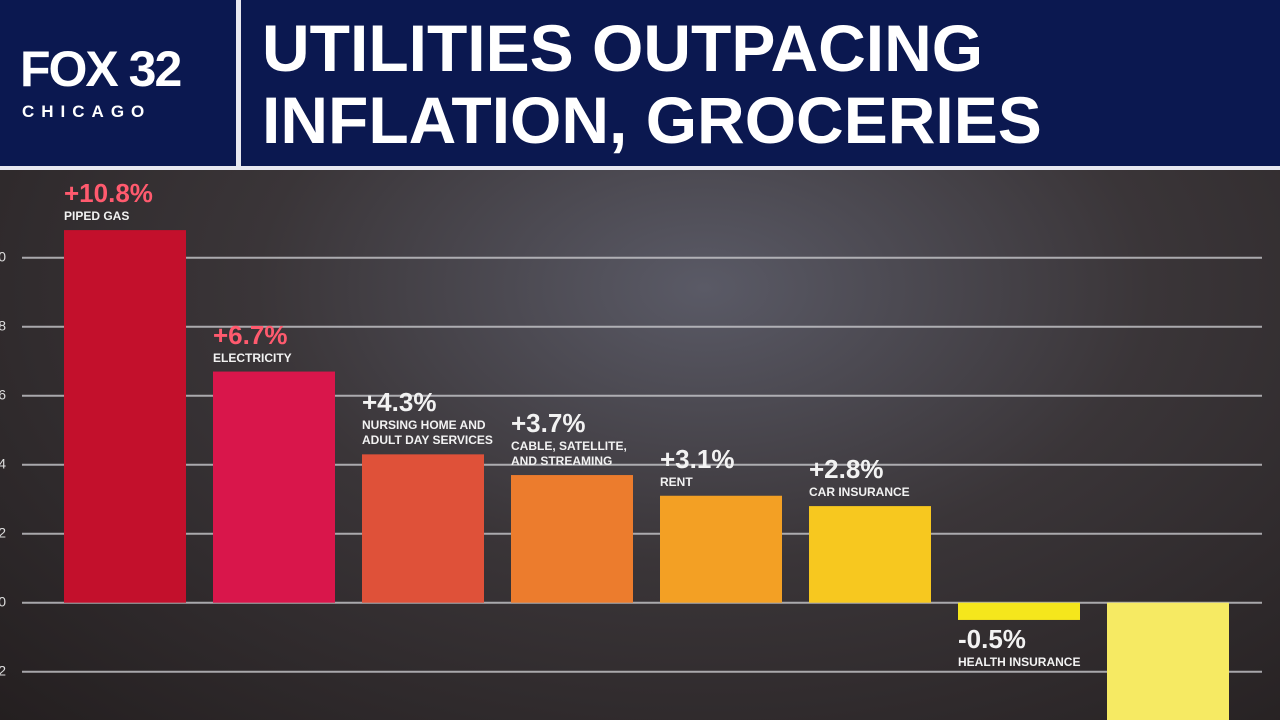  I want to click on bar-label: +3.1% RENT, so click(730, 467).